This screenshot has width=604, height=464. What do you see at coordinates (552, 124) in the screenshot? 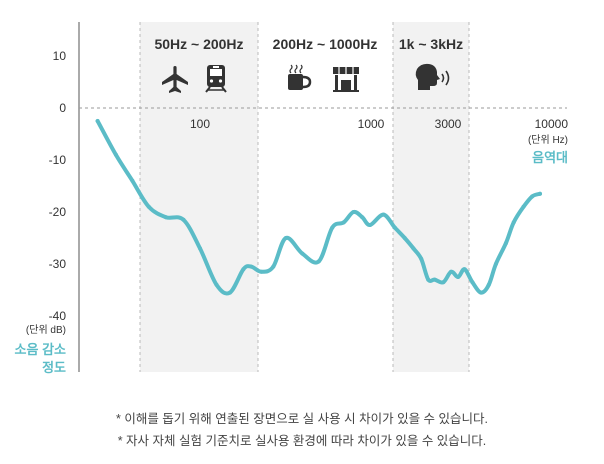
I see `x-tick-label: 10000` at bounding box center [552, 124].